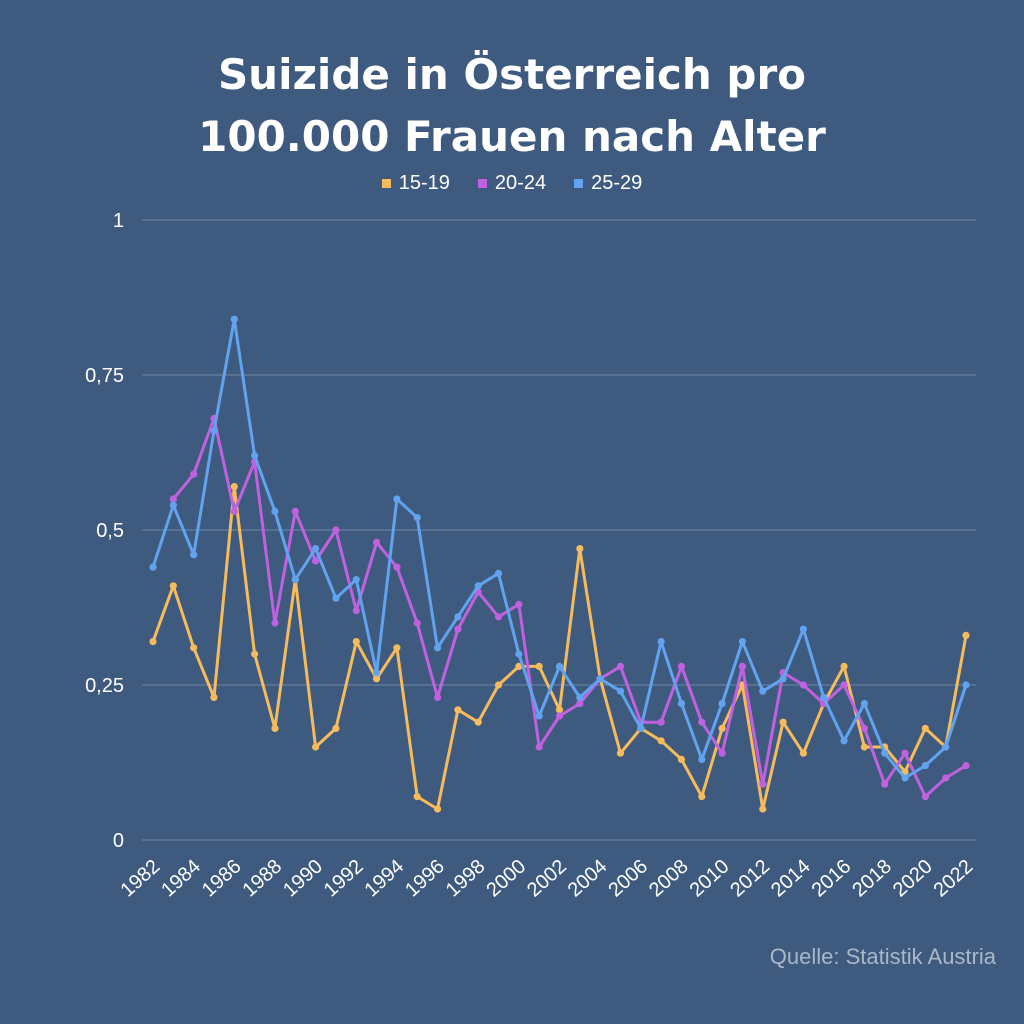 This screenshot has height=1024, width=1024. Describe the element at coordinates (832, 878) in the screenshot. I see `x-tick-label: 2016` at that location.